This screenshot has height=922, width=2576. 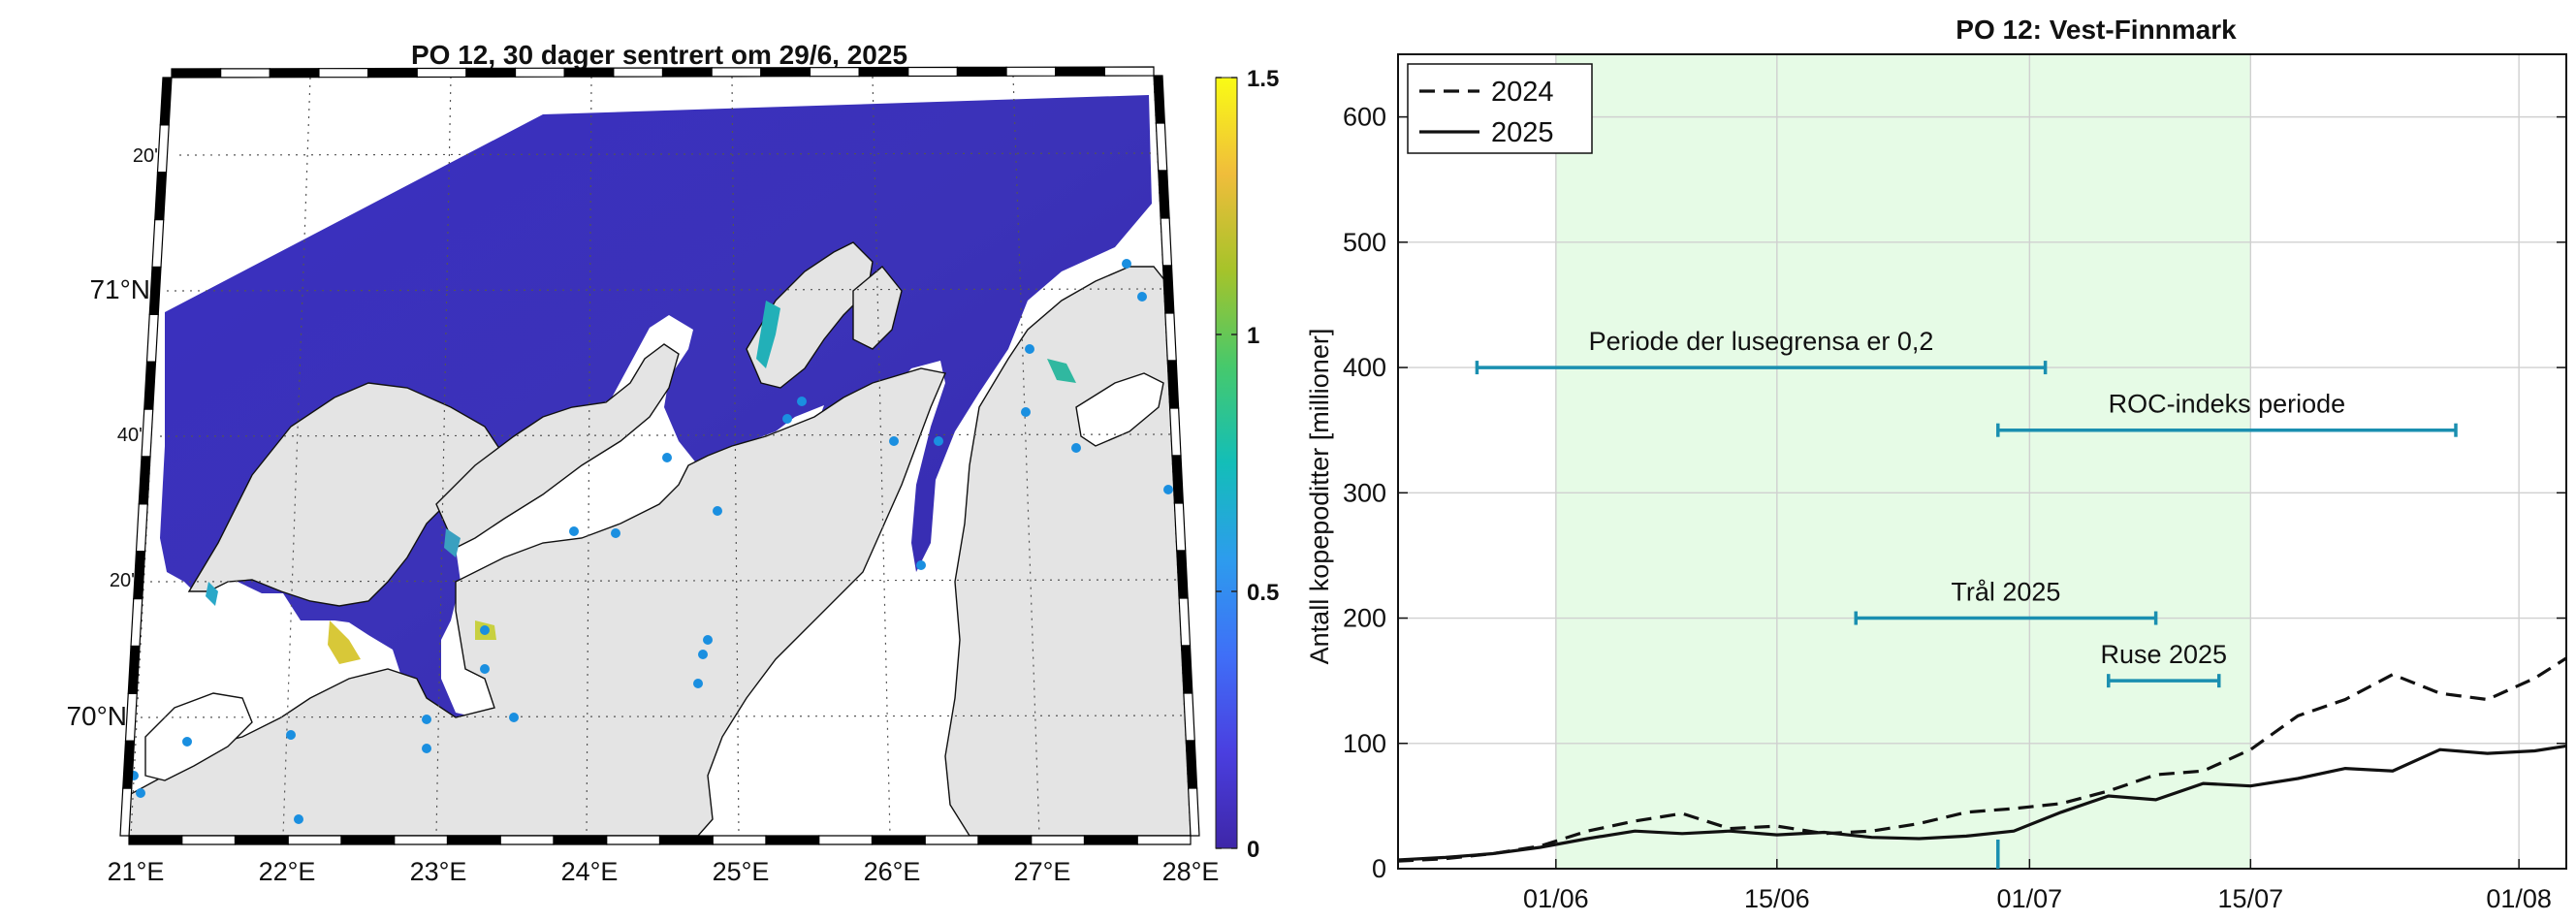 I want to click on latitude-label: 70°N, so click(x=96, y=716).